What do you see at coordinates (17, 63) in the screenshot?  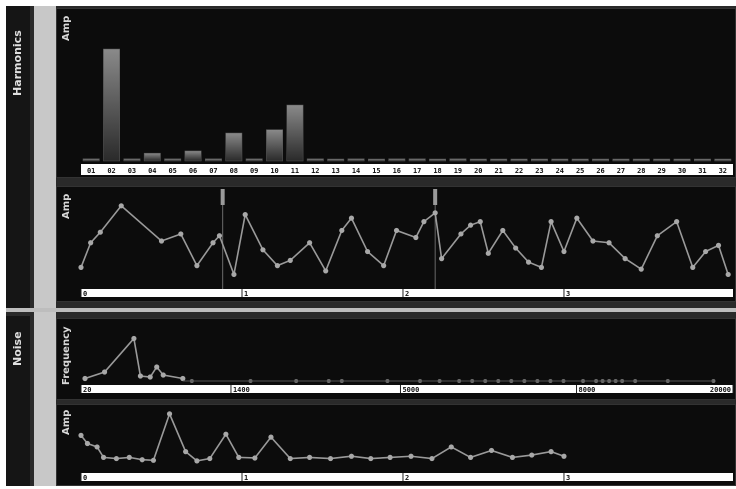 I see `harmonics-section-label: Harmonics` at bounding box center [17, 63].